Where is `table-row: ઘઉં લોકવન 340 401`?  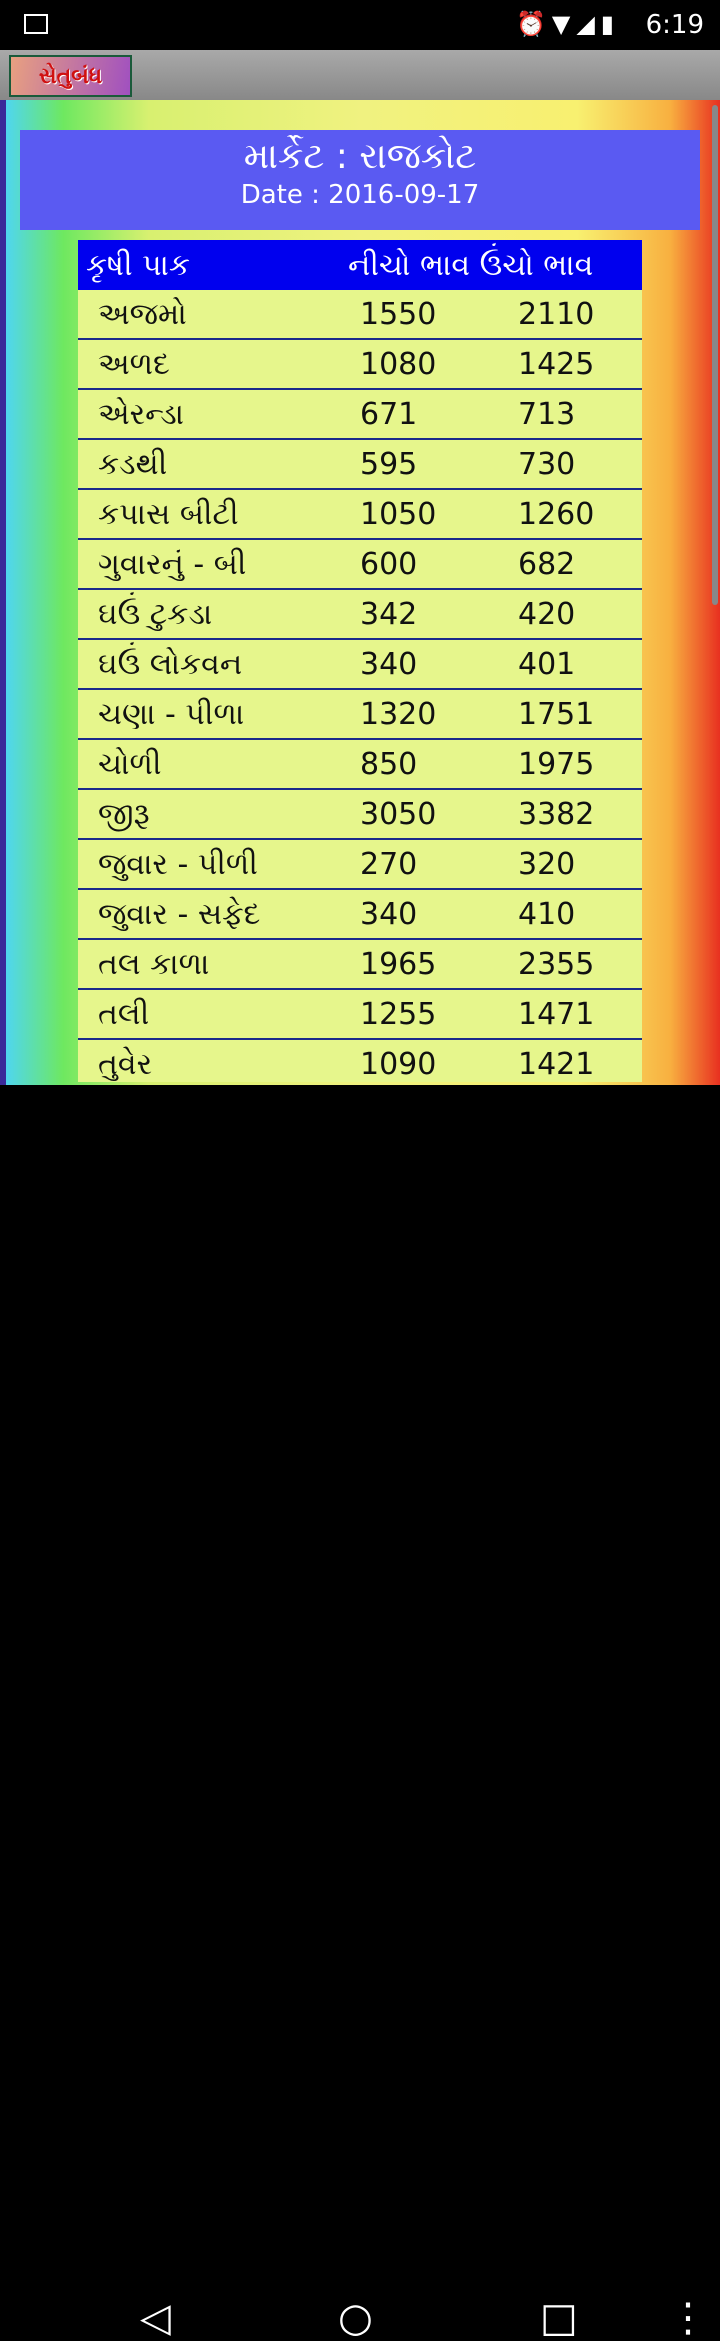
table-row: ઘઉં લોકવન 340 401 is located at coordinates (360, 665).